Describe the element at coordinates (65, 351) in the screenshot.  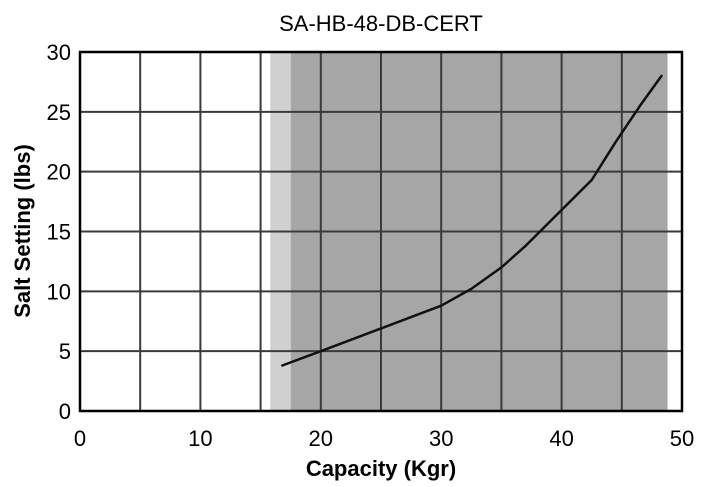
I see `y-tick-label: 5` at that location.